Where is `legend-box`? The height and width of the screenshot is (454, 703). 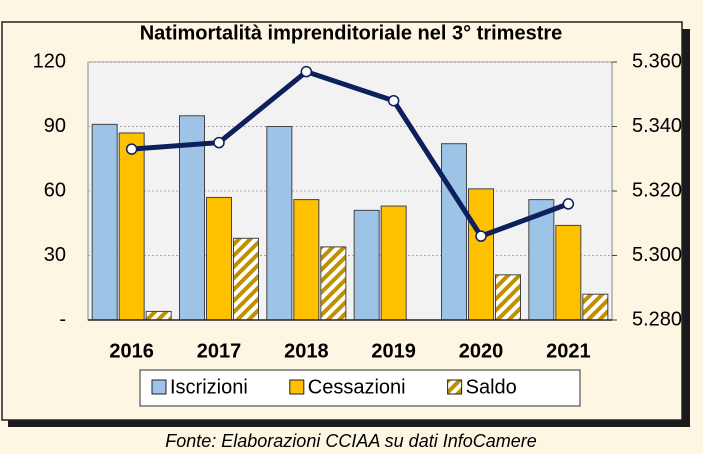
legend-box is located at coordinates (360, 388).